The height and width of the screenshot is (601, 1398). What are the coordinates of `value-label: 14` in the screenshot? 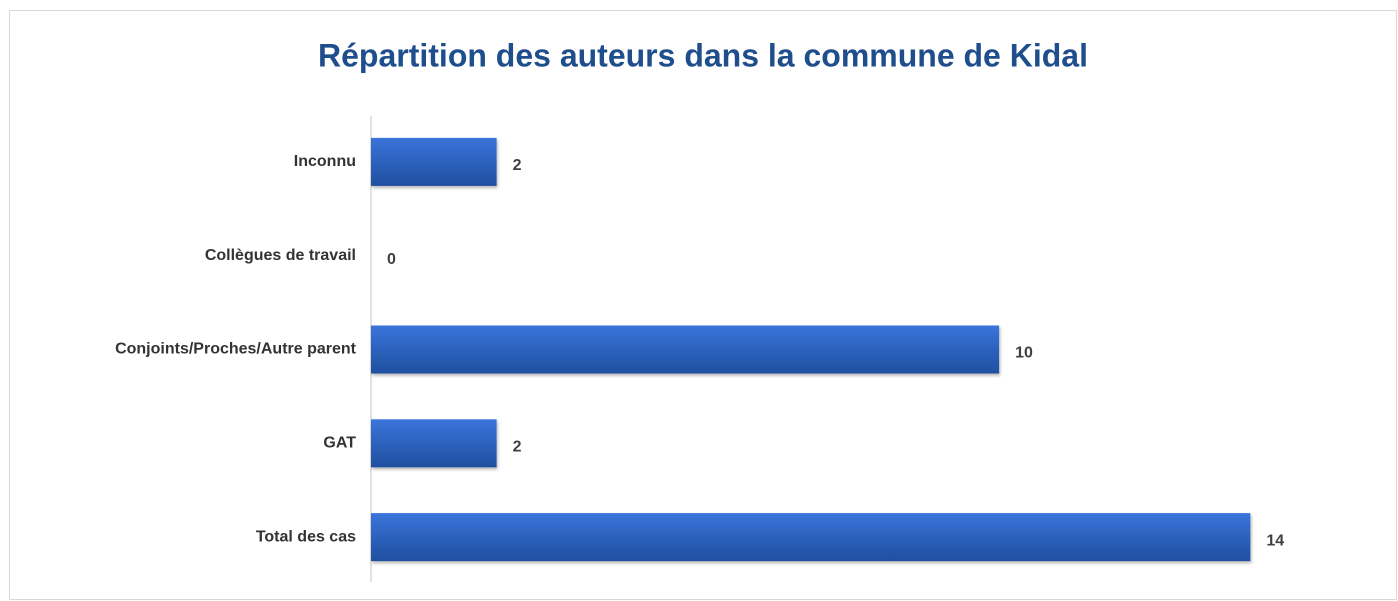 It's located at (1275, 540).